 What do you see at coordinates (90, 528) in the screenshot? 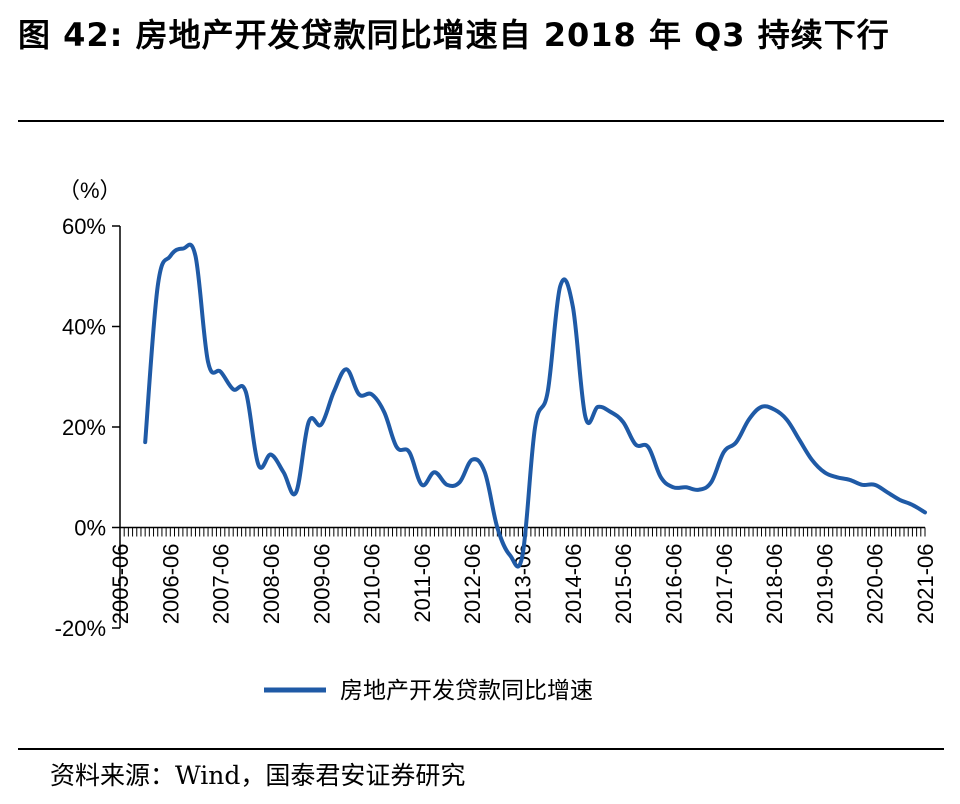
I see `y-tick-label: 0%` at bounding box center [90, 528].